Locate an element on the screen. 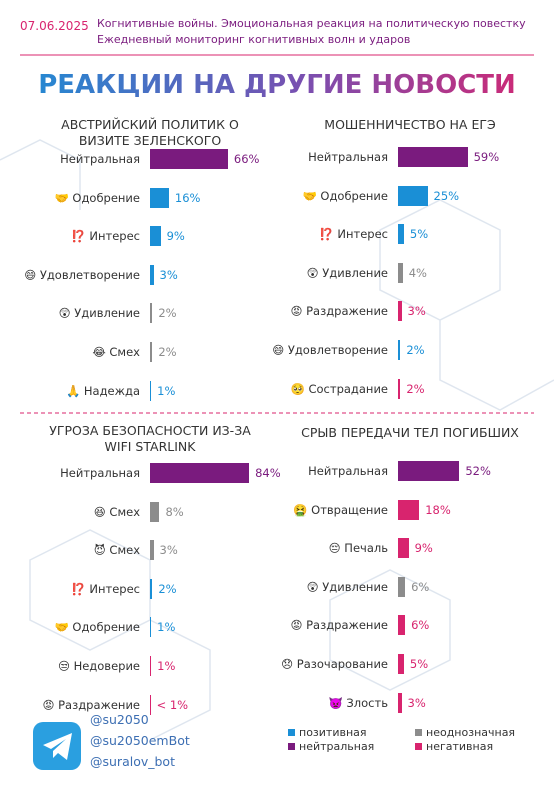 The width and height of the screenshot is (554, 800). date: 07.06.2025 is located at coordinates (54, 26).